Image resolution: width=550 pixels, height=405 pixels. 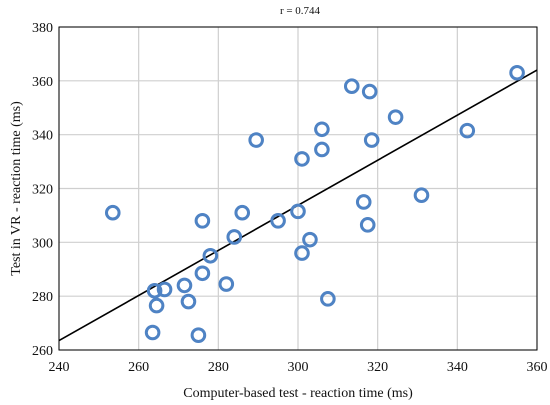 I want to click on chart-title: r = 0.744, so click(x=300, y=11).